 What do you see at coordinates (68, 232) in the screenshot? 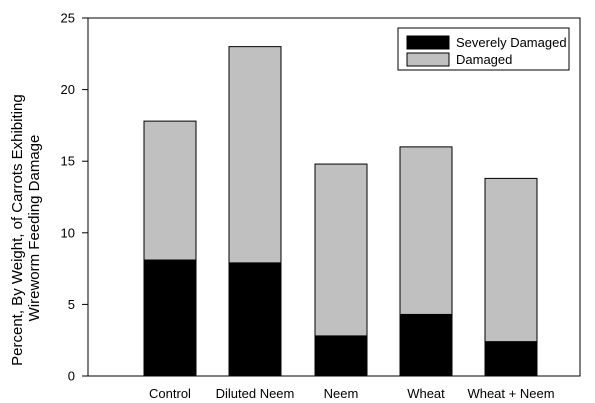
I see `y-tick-label-2: 10` at bounding box center [68, 232].